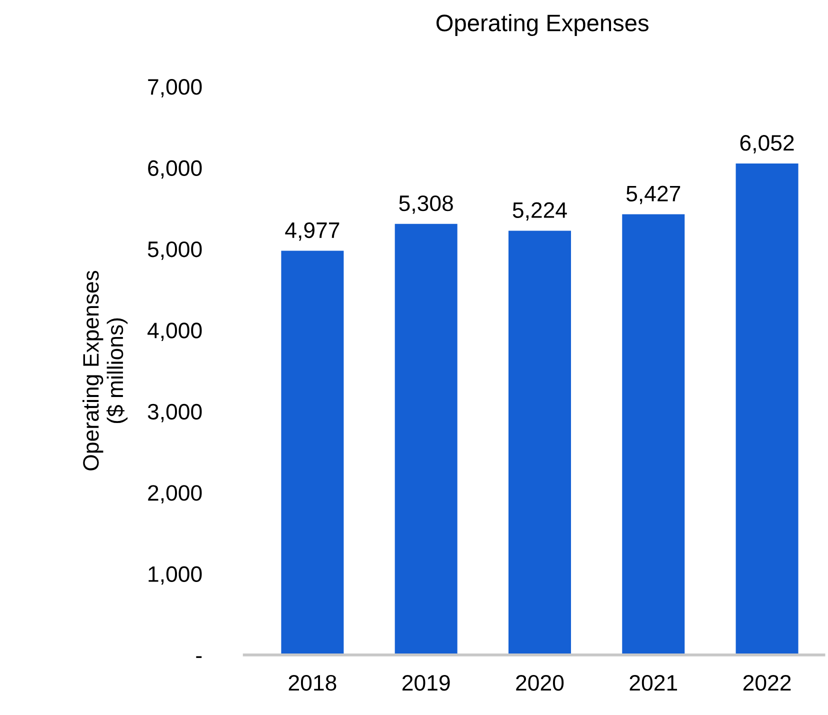  I want to click on x-tick-label: 2019, so click(426, 682).